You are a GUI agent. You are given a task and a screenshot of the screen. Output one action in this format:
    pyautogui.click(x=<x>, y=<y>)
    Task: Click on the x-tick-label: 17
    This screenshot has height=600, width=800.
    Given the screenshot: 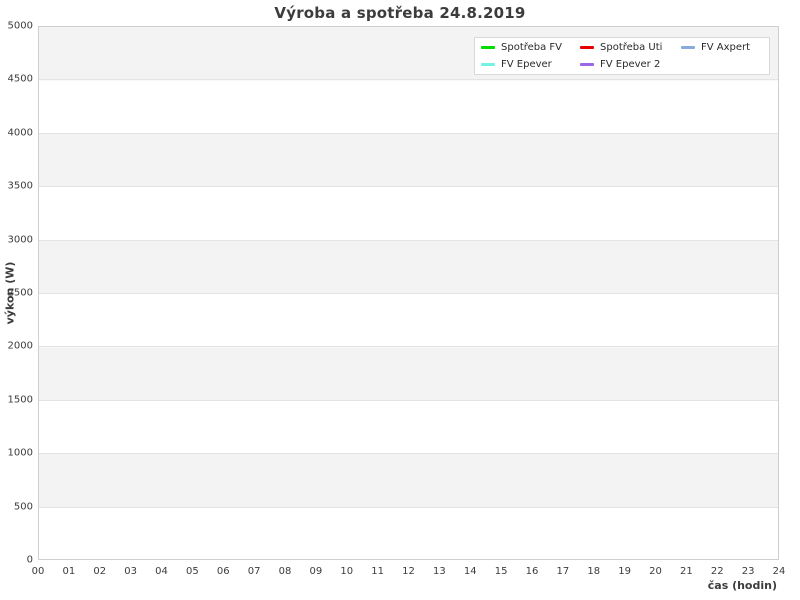 What is the action you would take?
    pyautogui.click(x=563, y=571)
    